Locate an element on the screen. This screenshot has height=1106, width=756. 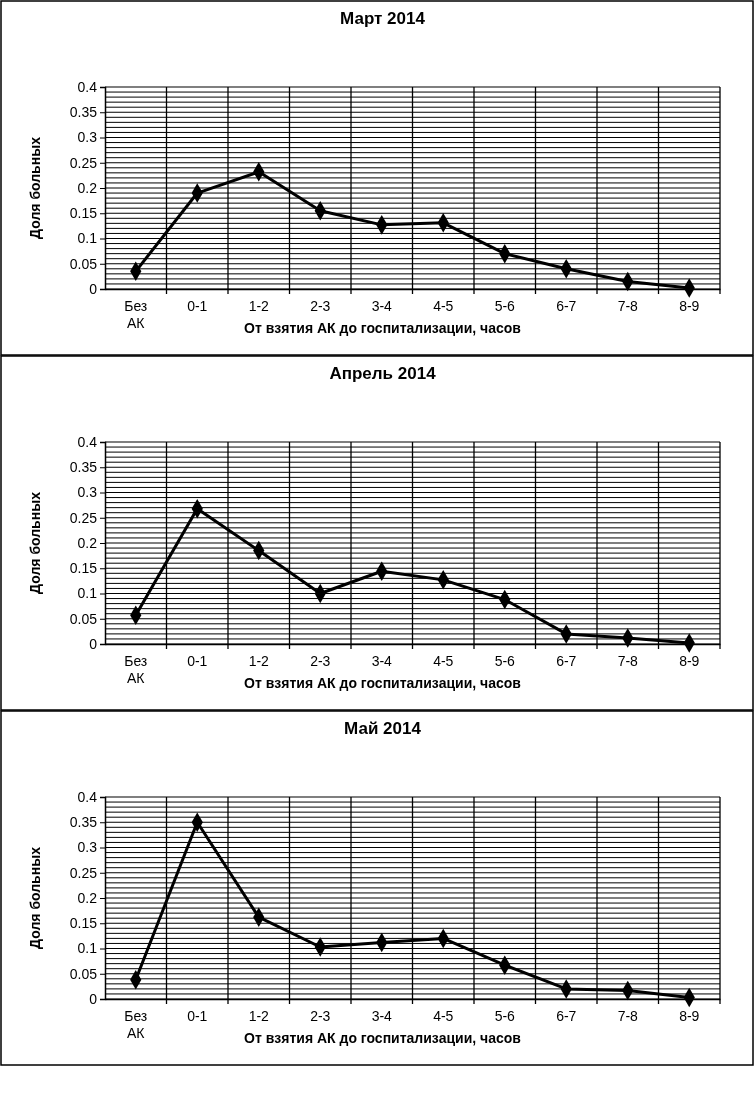
chart-title: Май 2014 is located at coordinates (383, 728).